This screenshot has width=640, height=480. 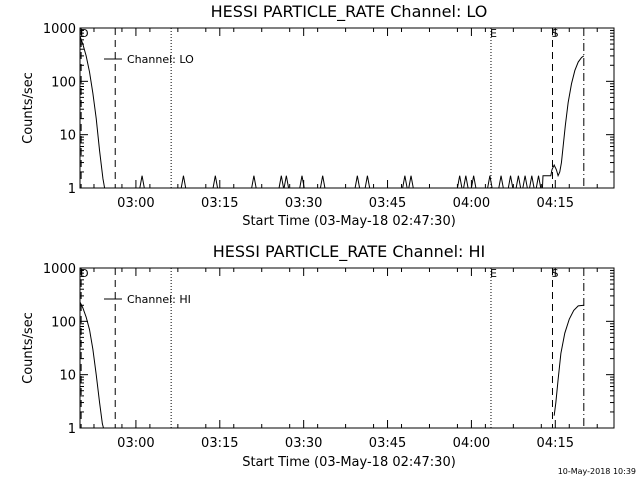 I want to click on generation-timestamp: 10-May-2018 10:39, so click(x=597, y=471).